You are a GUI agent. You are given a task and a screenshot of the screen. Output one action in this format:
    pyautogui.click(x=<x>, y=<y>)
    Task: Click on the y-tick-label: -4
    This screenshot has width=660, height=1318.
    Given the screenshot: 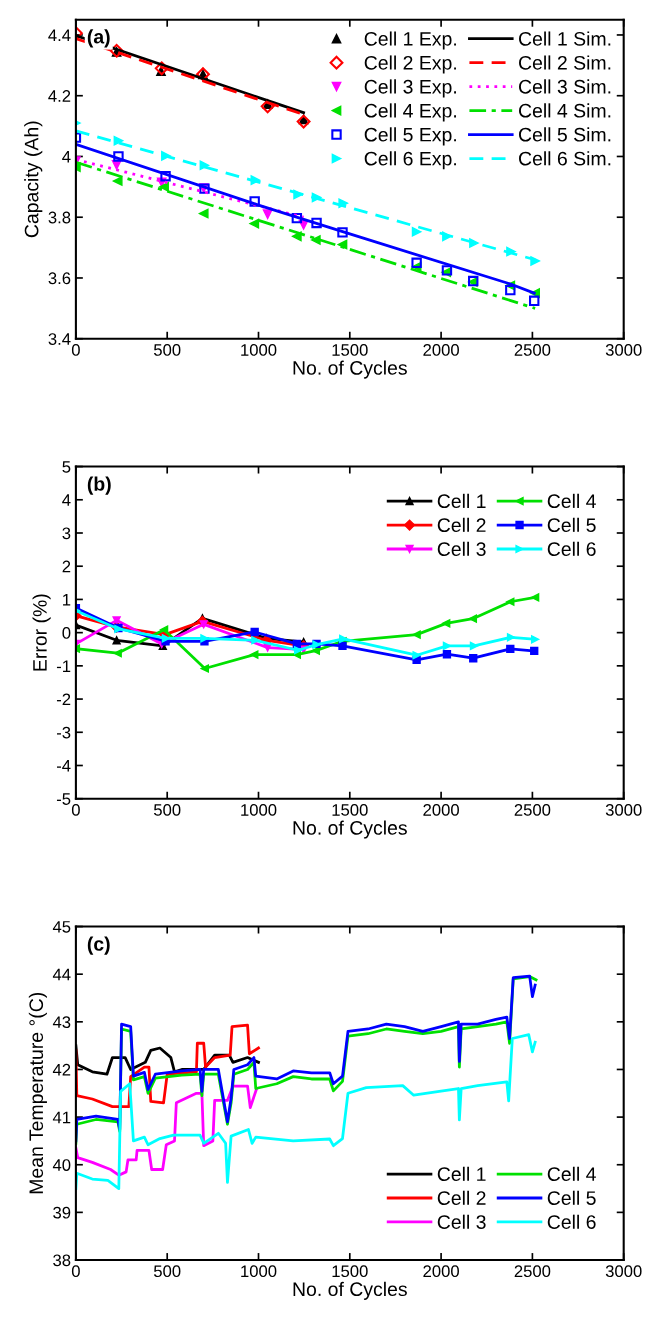 What is the action you would take?
    pyautogui.click(x=63, y=766)
    